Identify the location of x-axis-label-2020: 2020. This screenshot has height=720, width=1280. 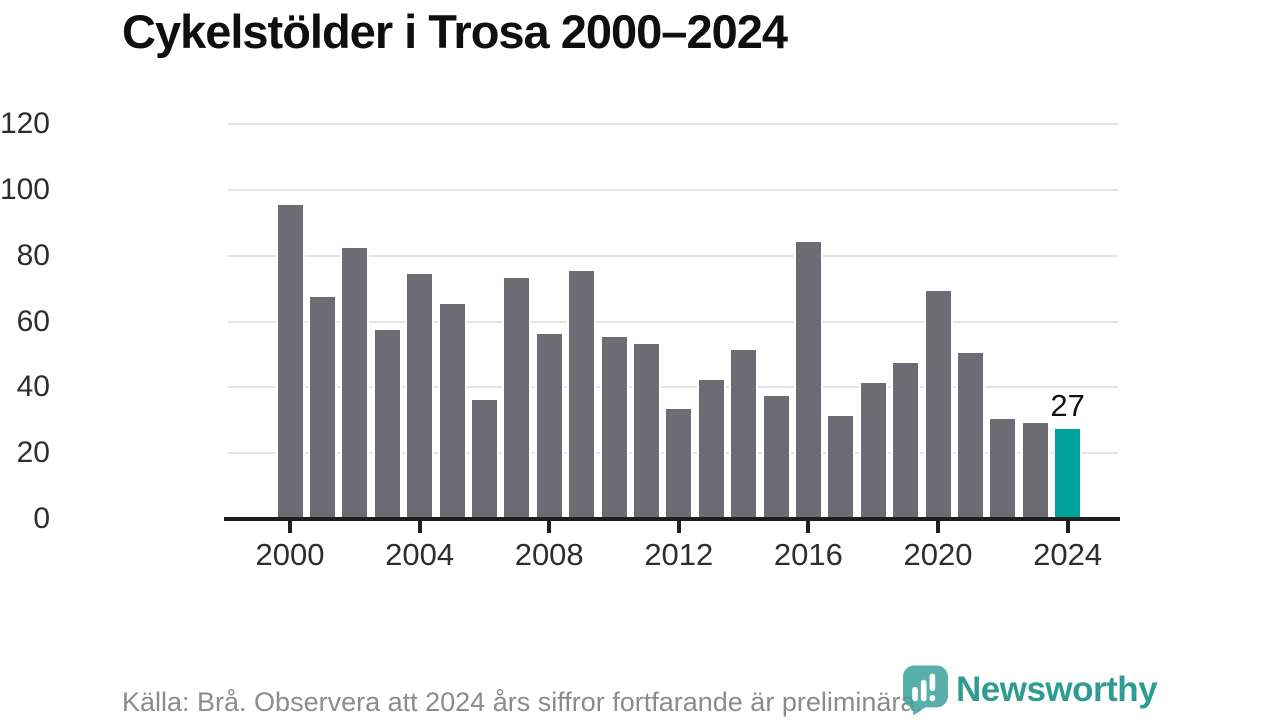
(938, 554).